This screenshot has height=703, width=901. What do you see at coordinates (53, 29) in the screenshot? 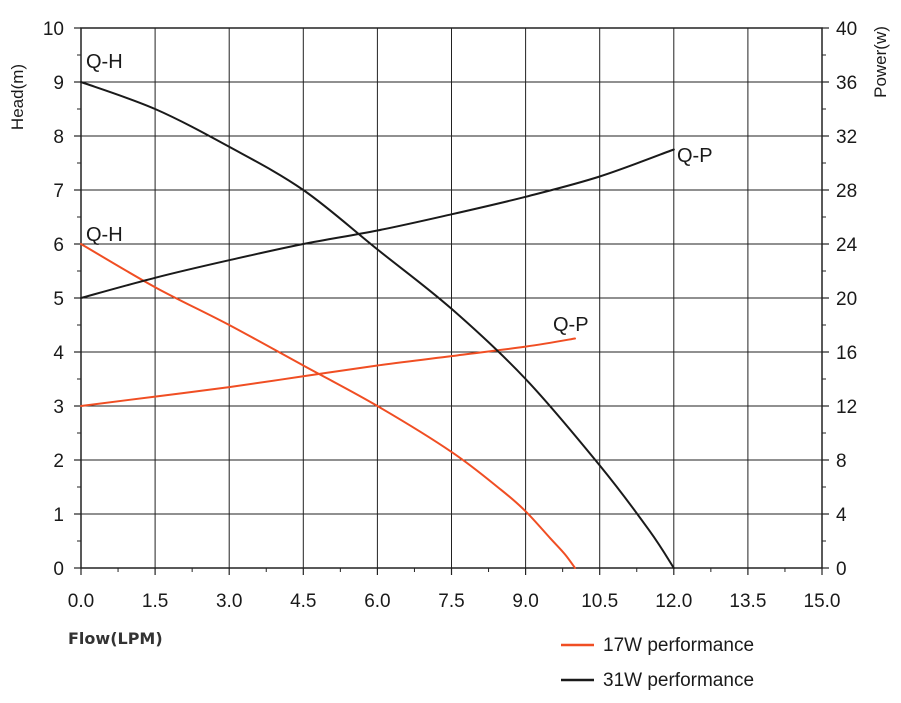
I see `y-left-tick-label: 10` at bounding box center [53, 29].